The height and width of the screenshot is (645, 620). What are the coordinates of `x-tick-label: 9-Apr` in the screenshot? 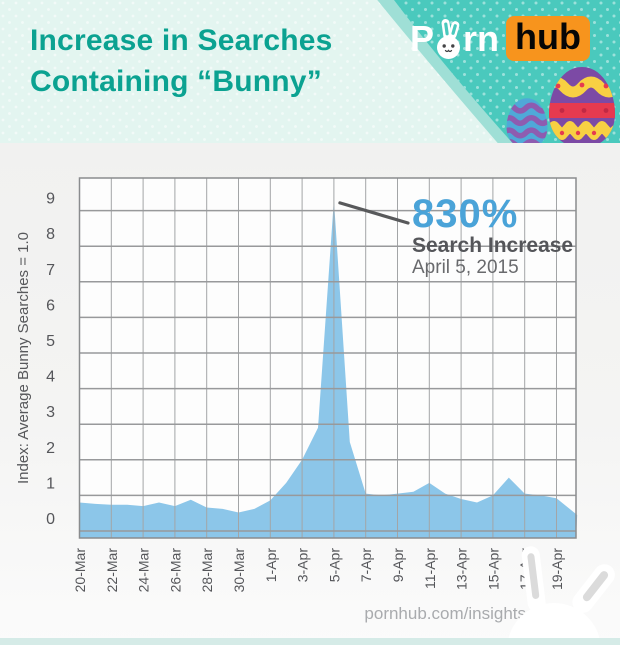 It's located at (398, 565).